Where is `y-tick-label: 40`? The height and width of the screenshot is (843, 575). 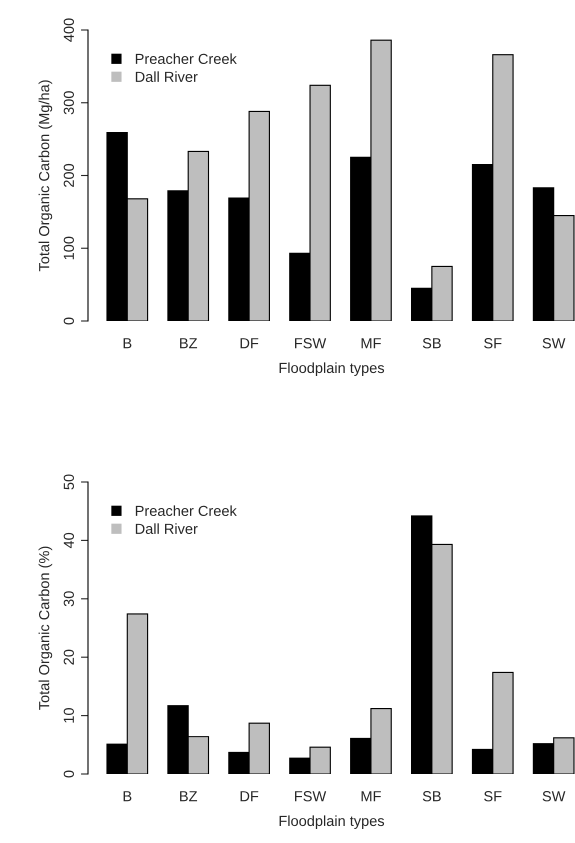 y-tick-label: 40 is located at coordinates (69, 540).